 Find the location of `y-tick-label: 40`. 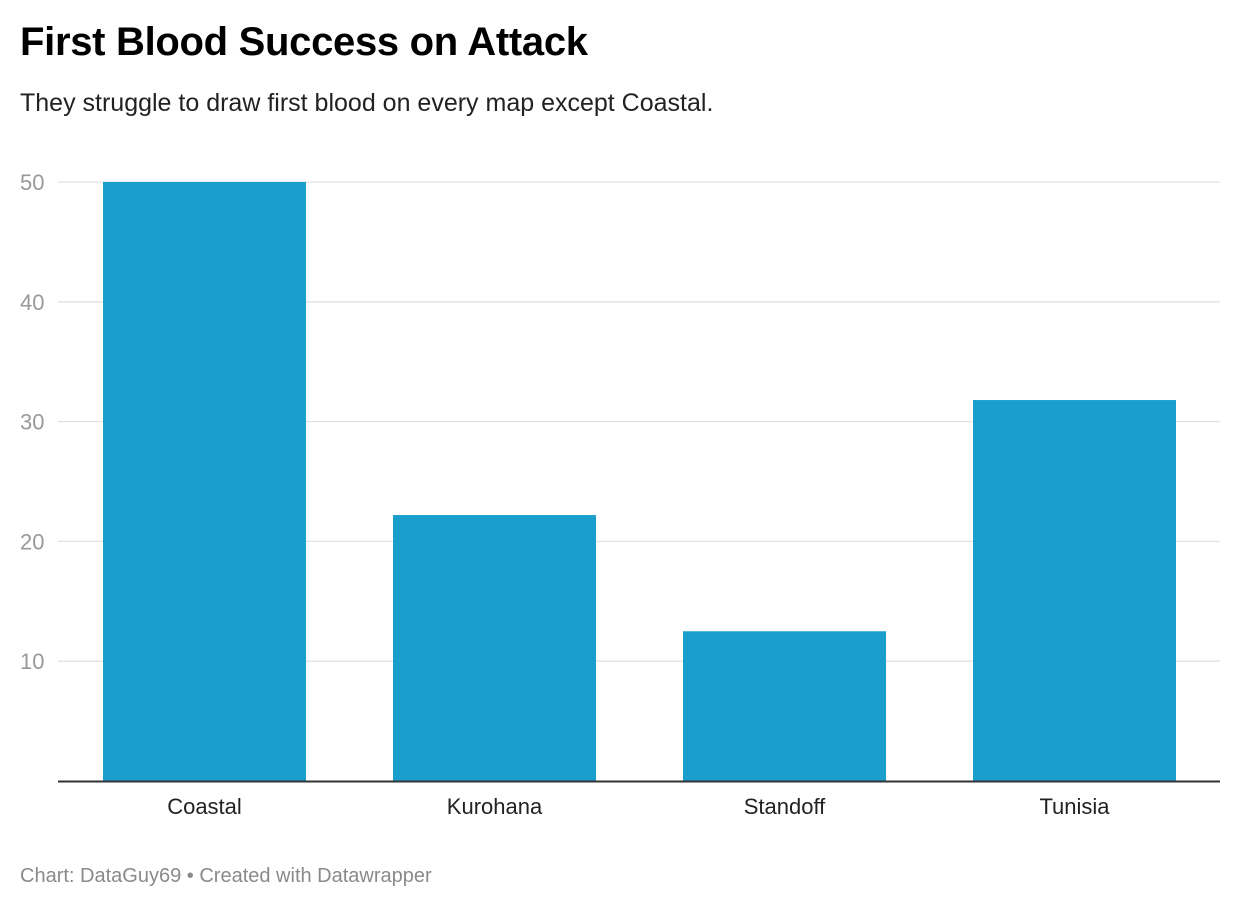

y-tick-label: 40 is located at coordinates (32, 302).